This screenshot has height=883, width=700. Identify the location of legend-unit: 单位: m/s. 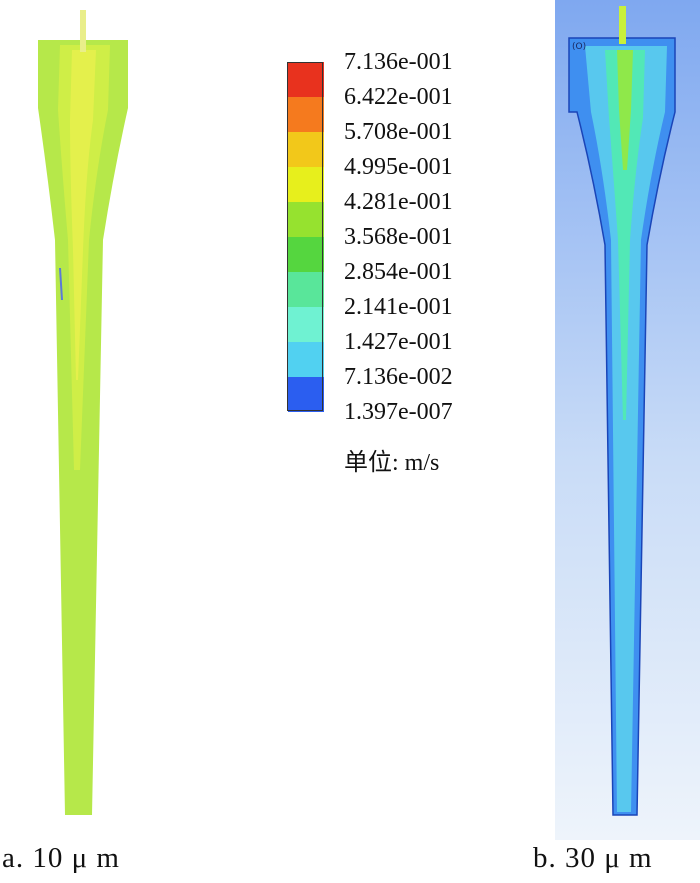
(392, 463).